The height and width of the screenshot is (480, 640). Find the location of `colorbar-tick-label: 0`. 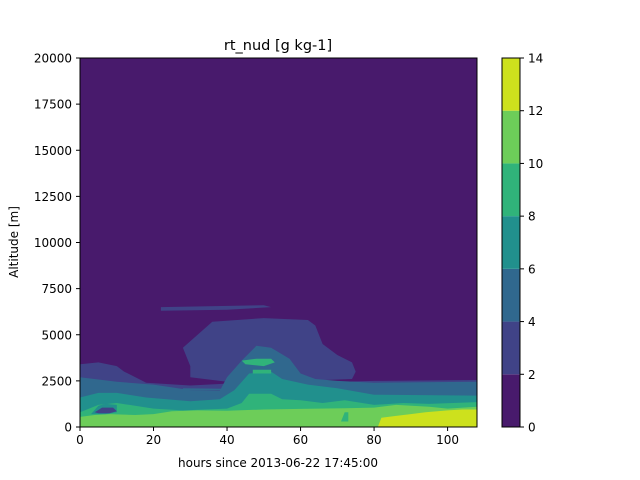

colorbar-tick-label: 0 is located at coordinates (532, 428).